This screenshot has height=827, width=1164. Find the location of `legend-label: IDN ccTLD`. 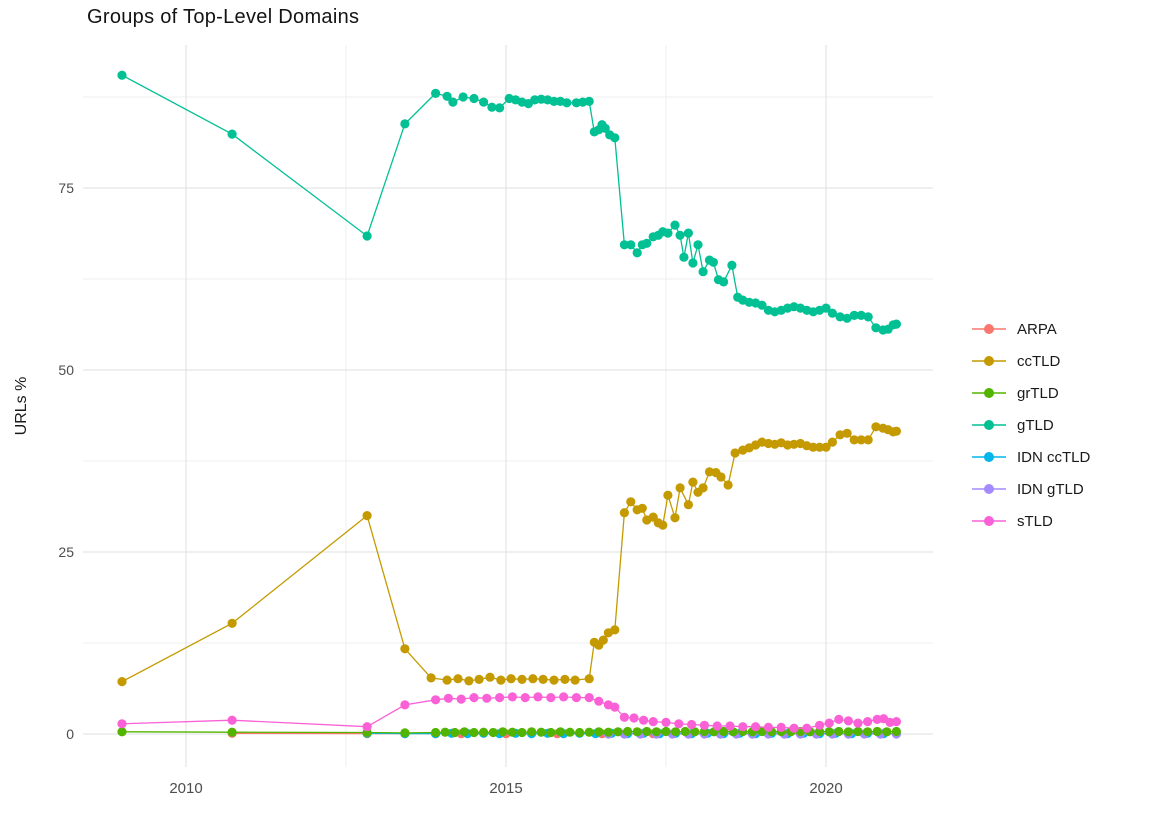

legend-label: IDN ccTLD is located at coordinates (1054, 457).